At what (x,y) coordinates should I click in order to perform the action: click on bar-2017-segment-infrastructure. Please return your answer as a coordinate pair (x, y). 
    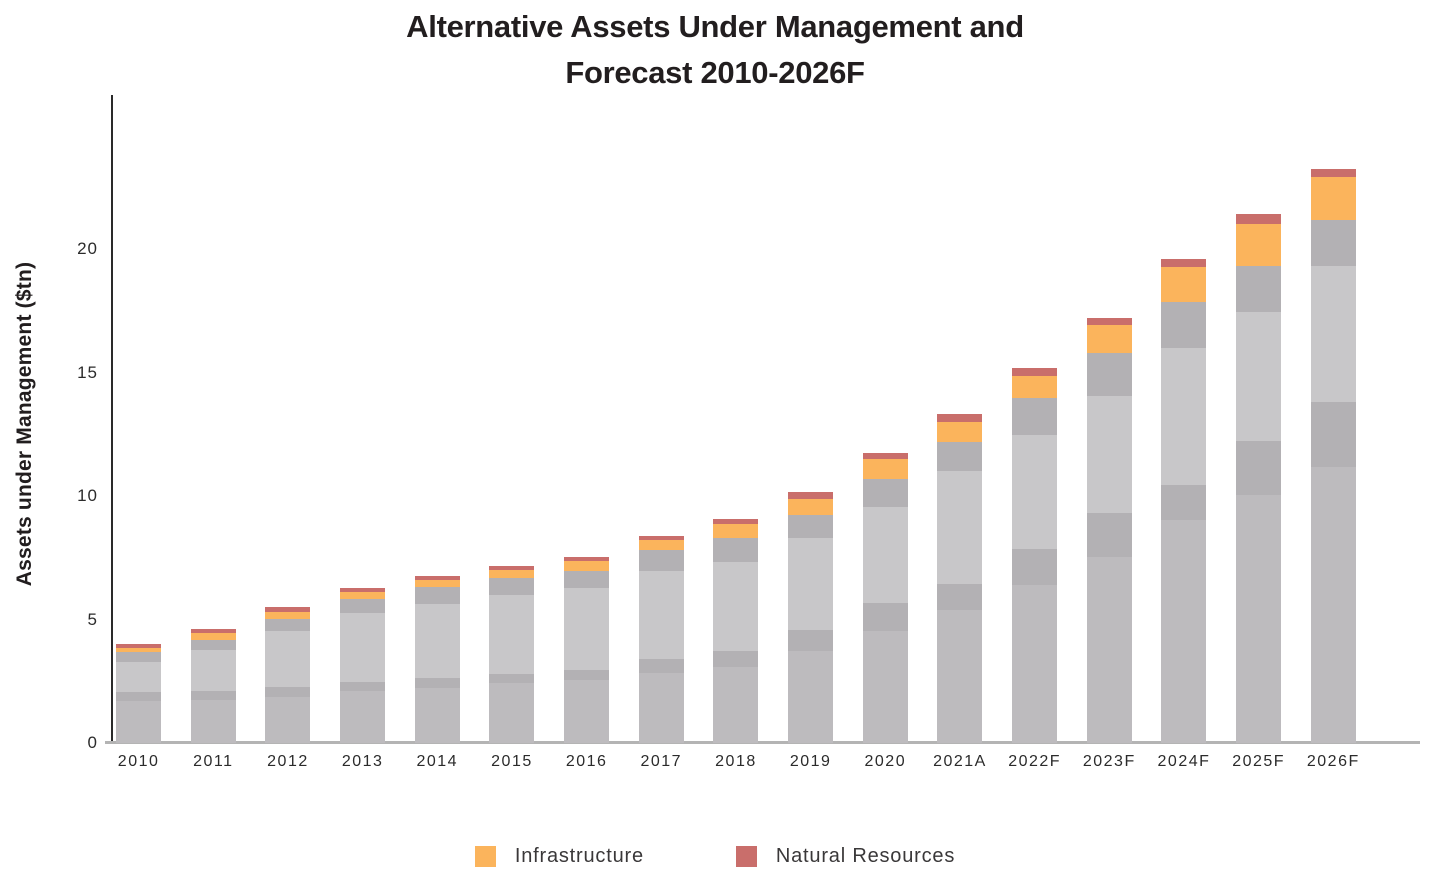
    Looking at the image, I should click on (661, 545).